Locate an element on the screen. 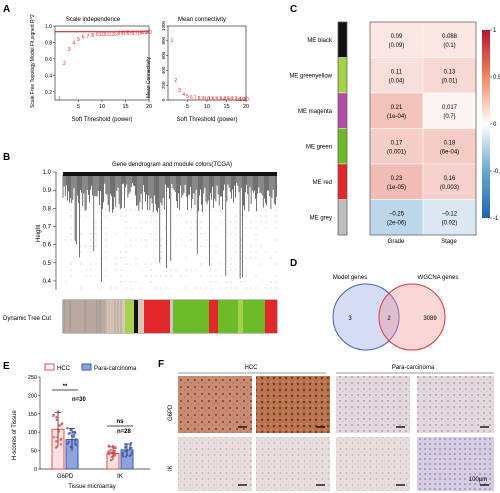 The height and width of the screenshot is (493, 500). f-header-hcc: HCC is located at coordinates (252, 368).